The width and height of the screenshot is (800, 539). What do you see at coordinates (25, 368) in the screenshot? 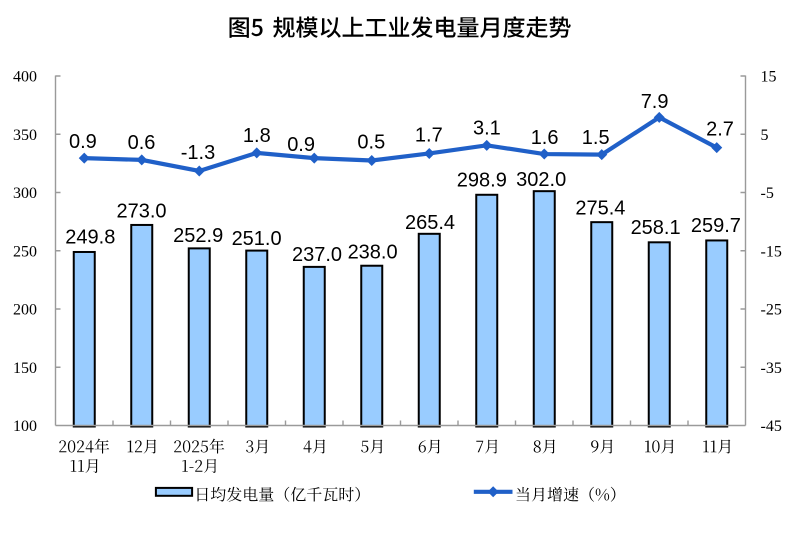
I see `svg-text: 150` at bounding box center [25, 368].